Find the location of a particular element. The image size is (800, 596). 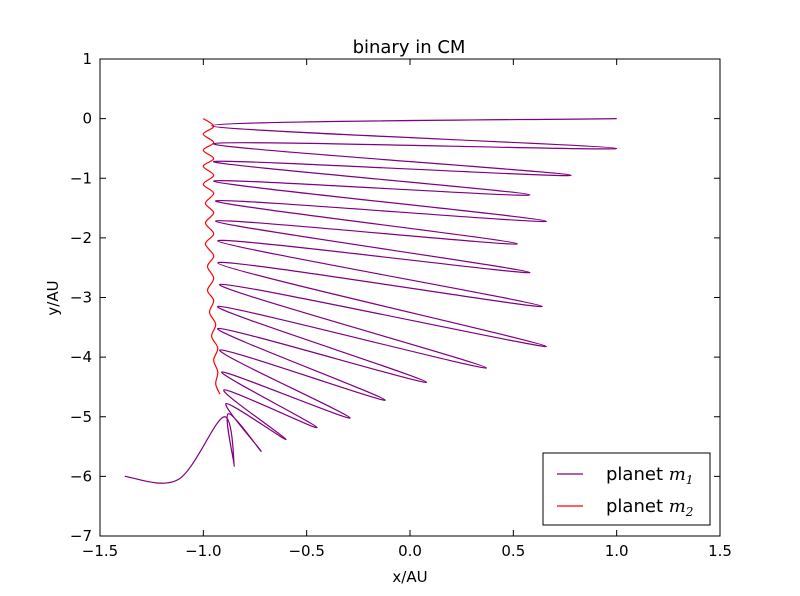

legend-label: planet m1 is located at coordinates (649, 475).